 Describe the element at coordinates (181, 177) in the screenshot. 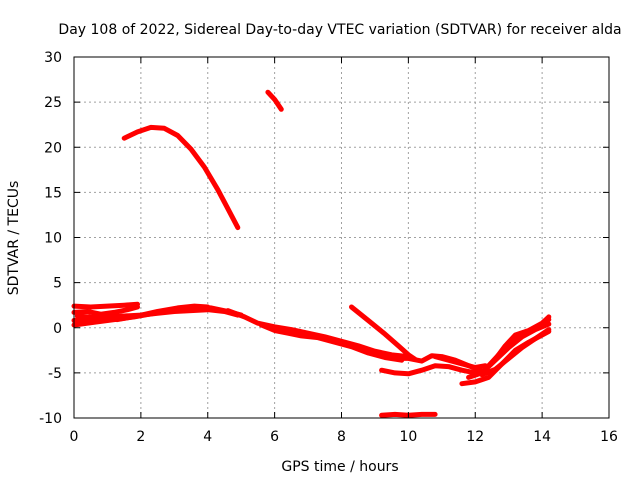

I see `series-line-arc-high` at that location.